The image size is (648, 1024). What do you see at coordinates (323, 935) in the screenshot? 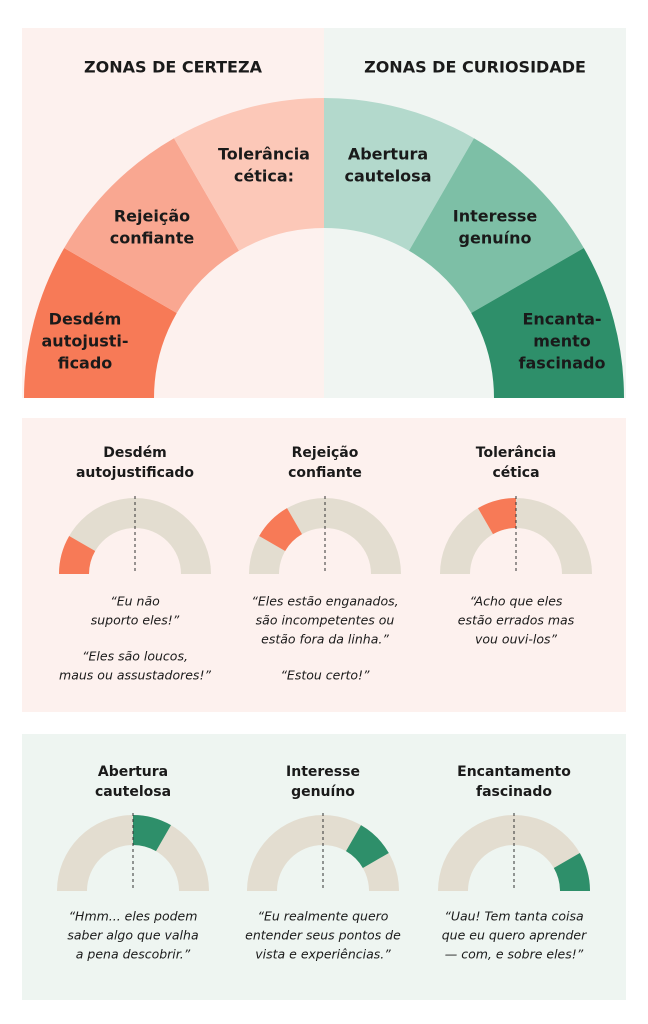
I see `quote-line: entender seus pontos de` at bounding box center [323, 935].